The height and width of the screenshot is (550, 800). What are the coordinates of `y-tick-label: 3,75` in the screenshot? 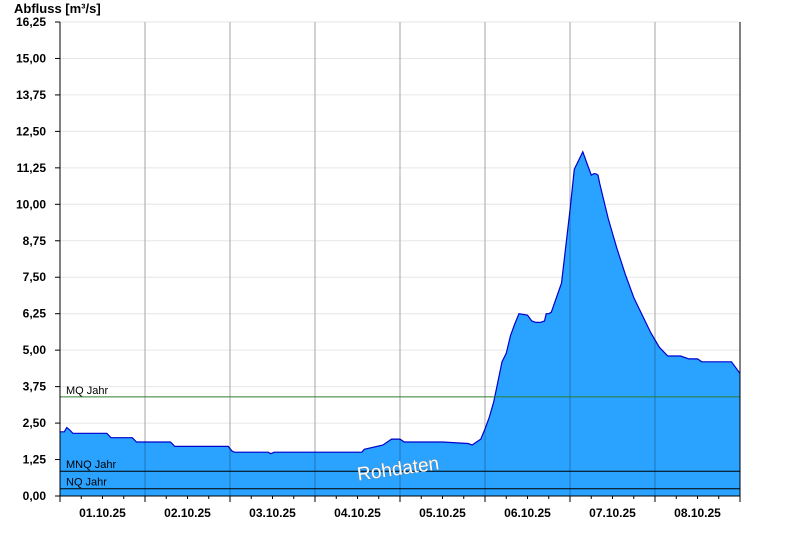 It's located at (35, 387).